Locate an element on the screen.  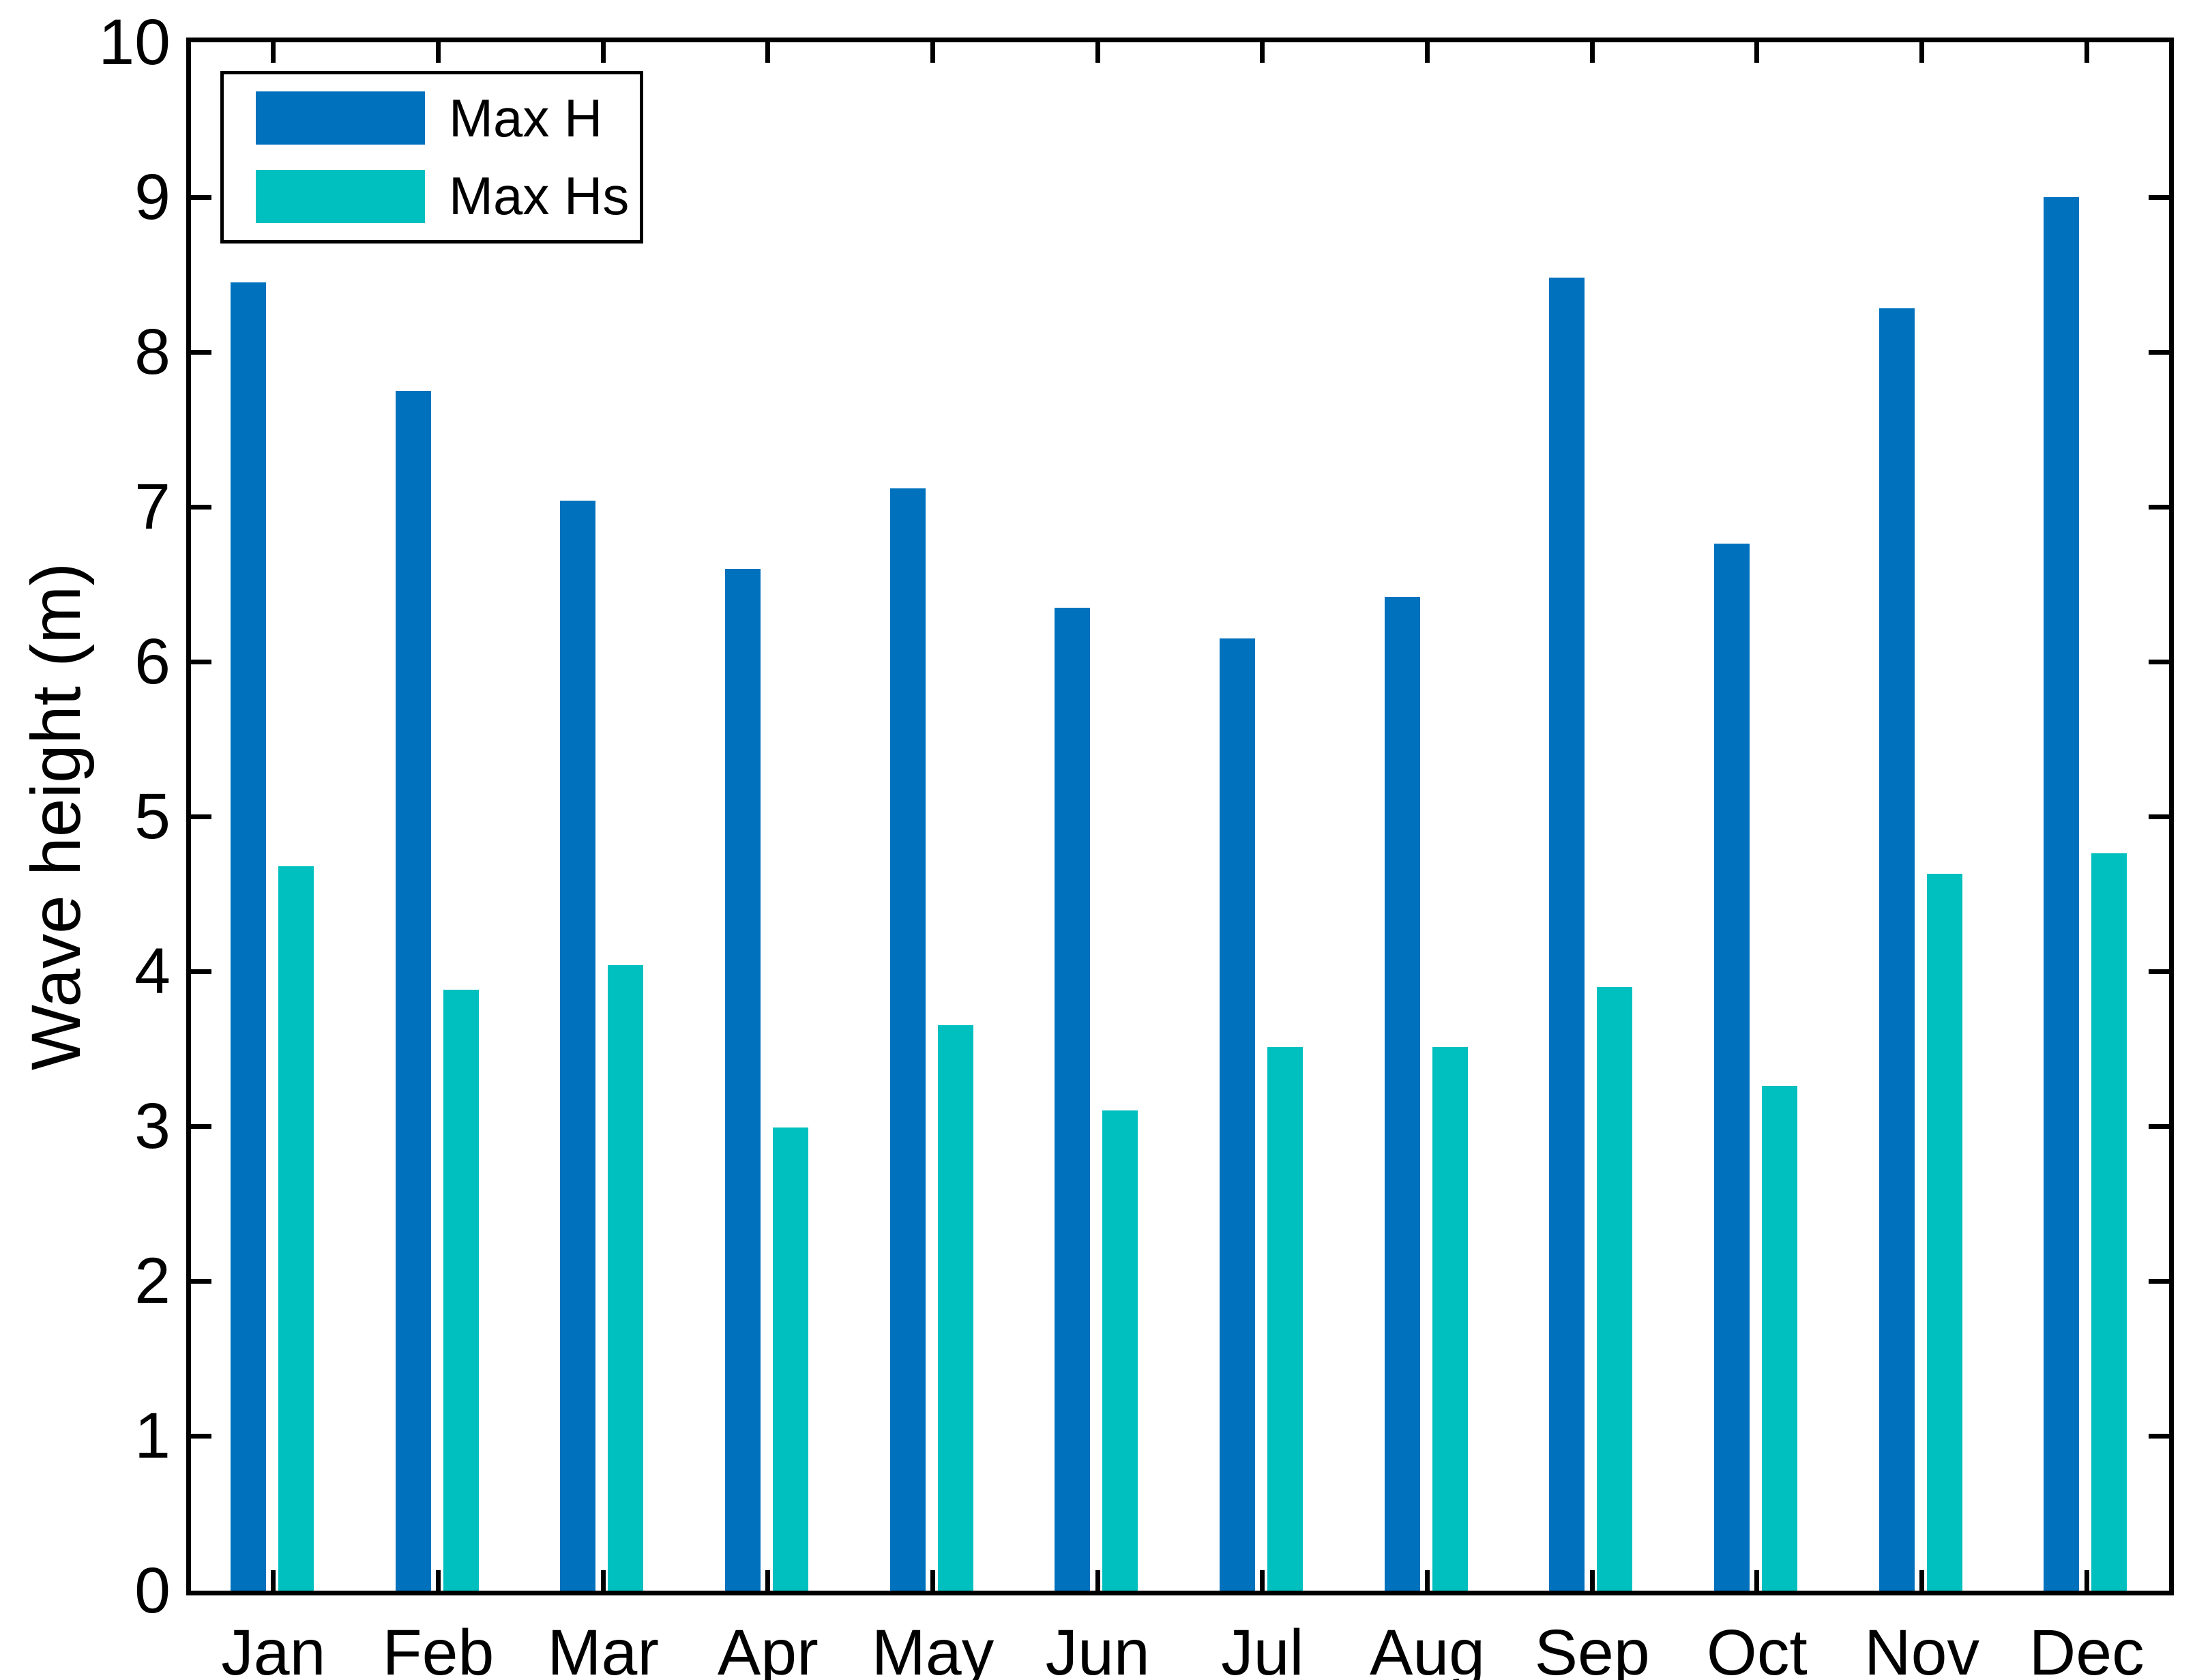
bar-max-hs-dec is located at coordinates (2109, 1222).